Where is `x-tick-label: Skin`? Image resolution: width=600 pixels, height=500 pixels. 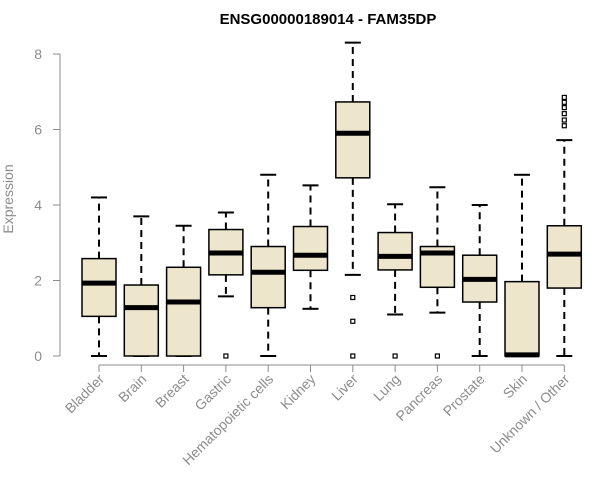 x-tick-label: Skin is located at coordinates (515, 386).